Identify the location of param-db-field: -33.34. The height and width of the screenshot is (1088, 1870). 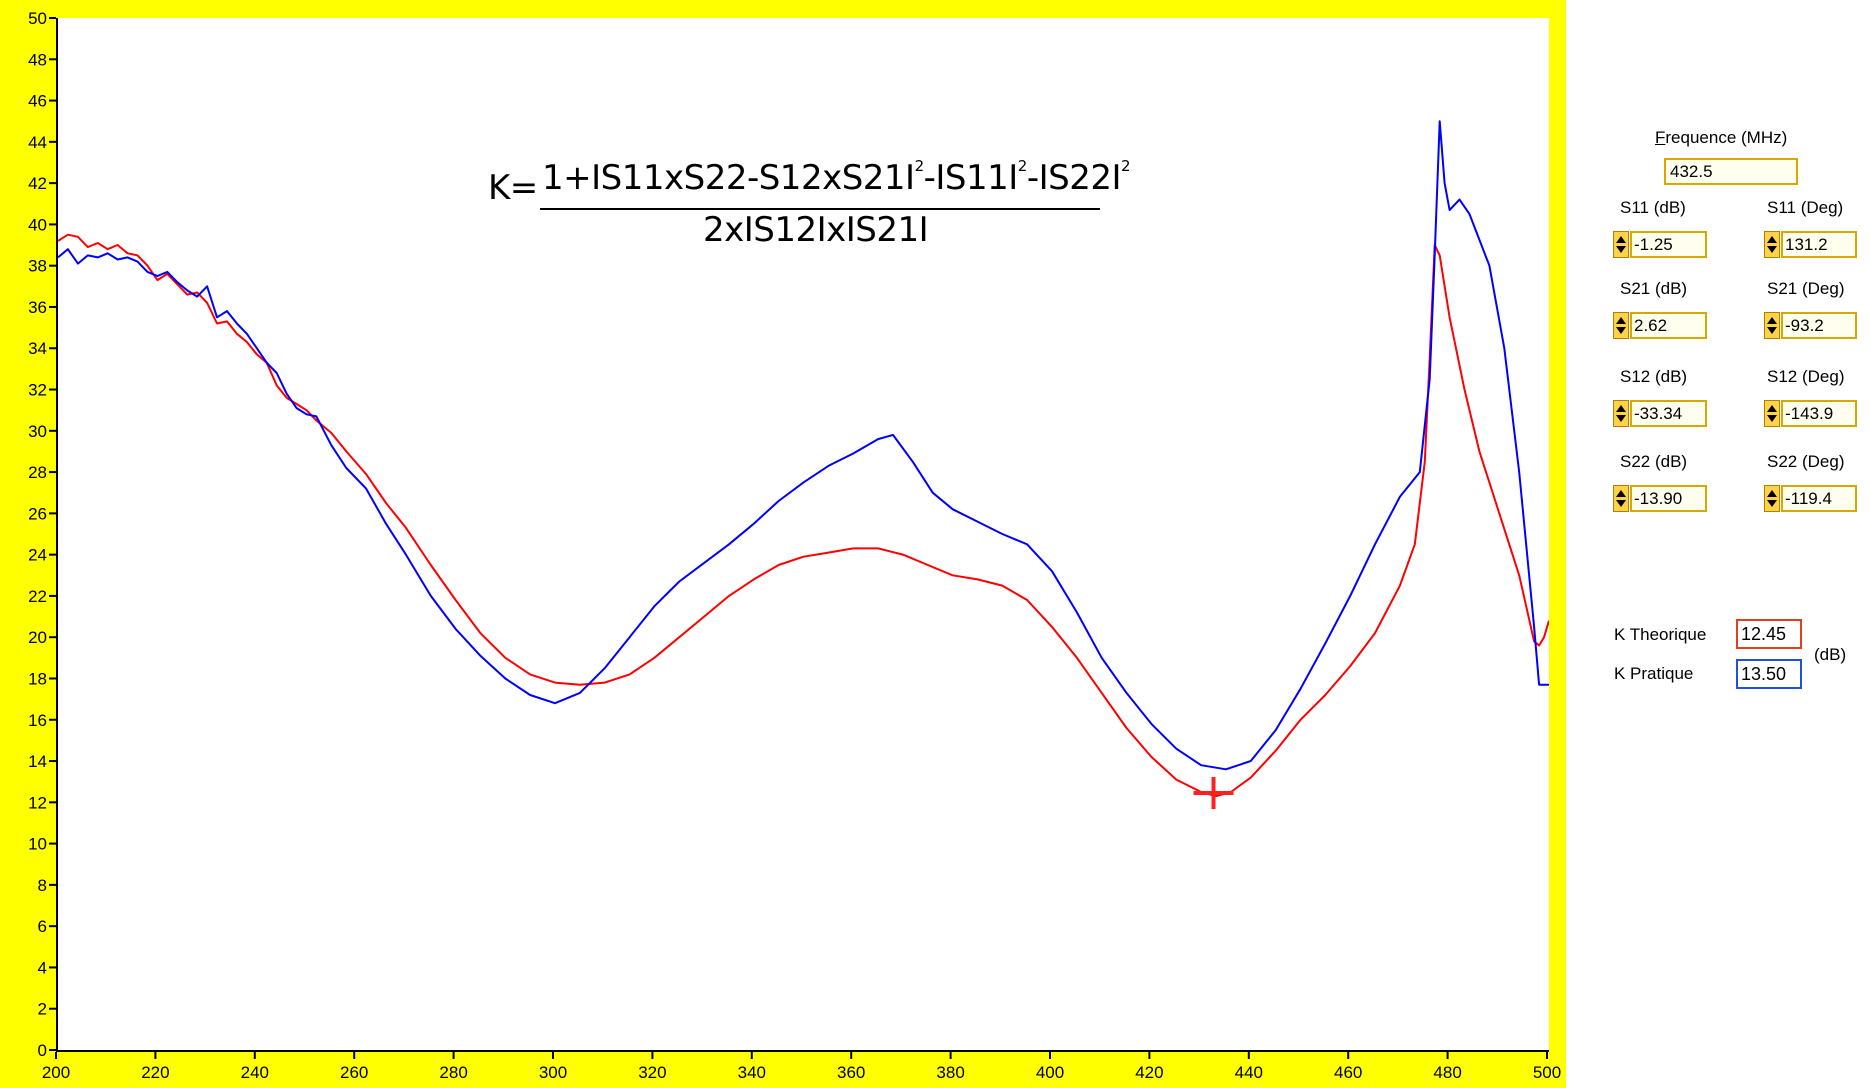
(1668, 413).